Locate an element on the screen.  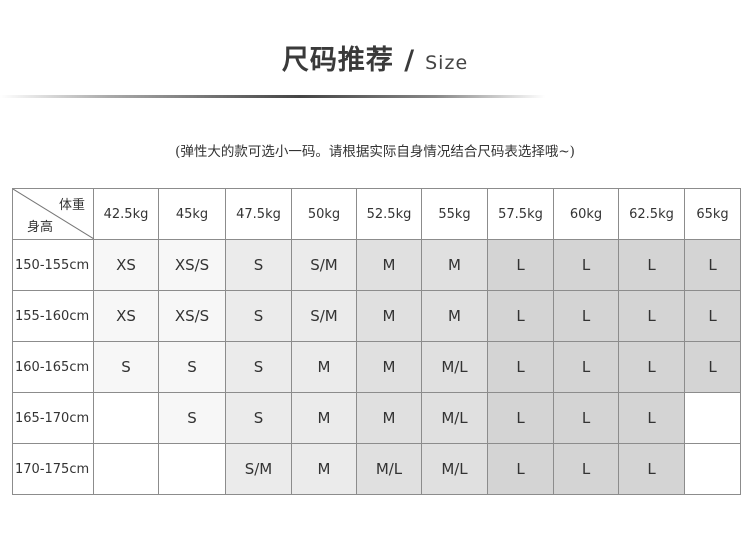
weight-header: 65kg is located at coordinates (712, 214).